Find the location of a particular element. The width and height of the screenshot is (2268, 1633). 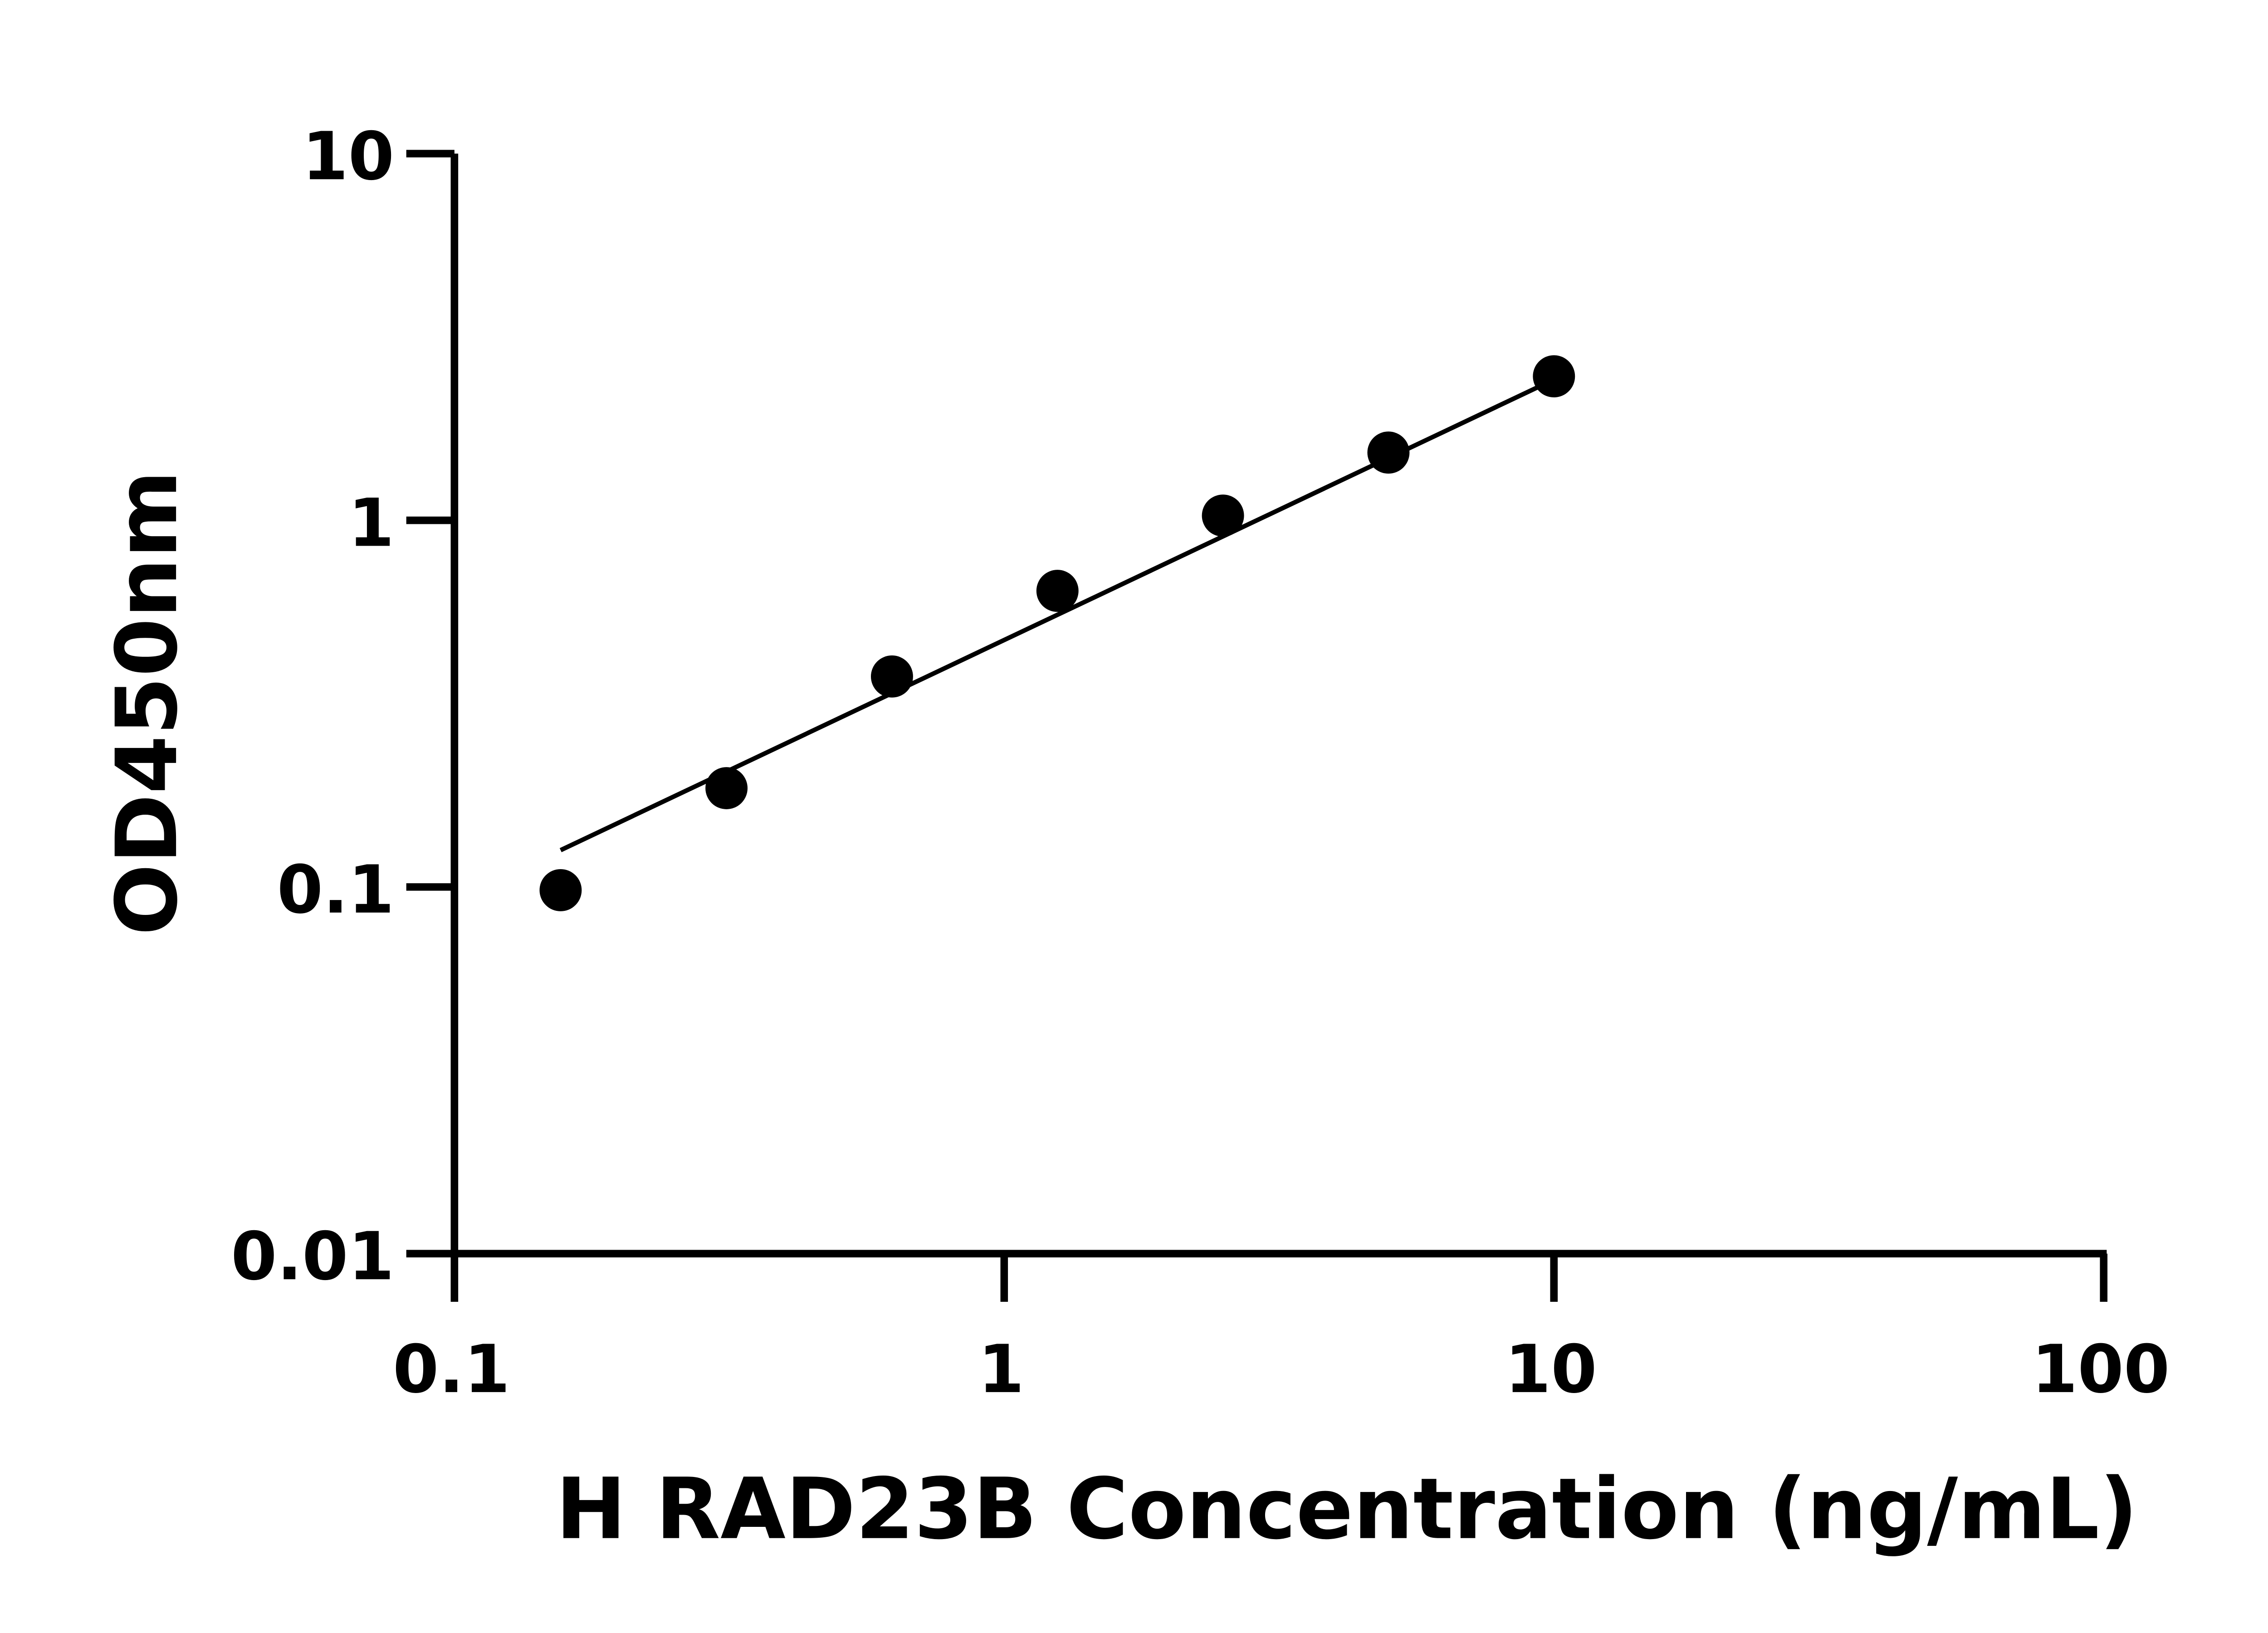

x-tick-label: 10 is located at coordinates (1551, 1369).